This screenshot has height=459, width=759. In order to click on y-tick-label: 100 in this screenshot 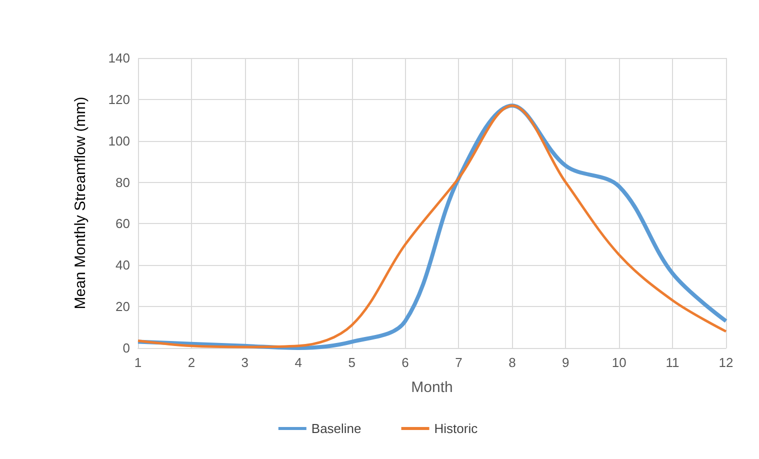, I will do `click(119, 140)`.